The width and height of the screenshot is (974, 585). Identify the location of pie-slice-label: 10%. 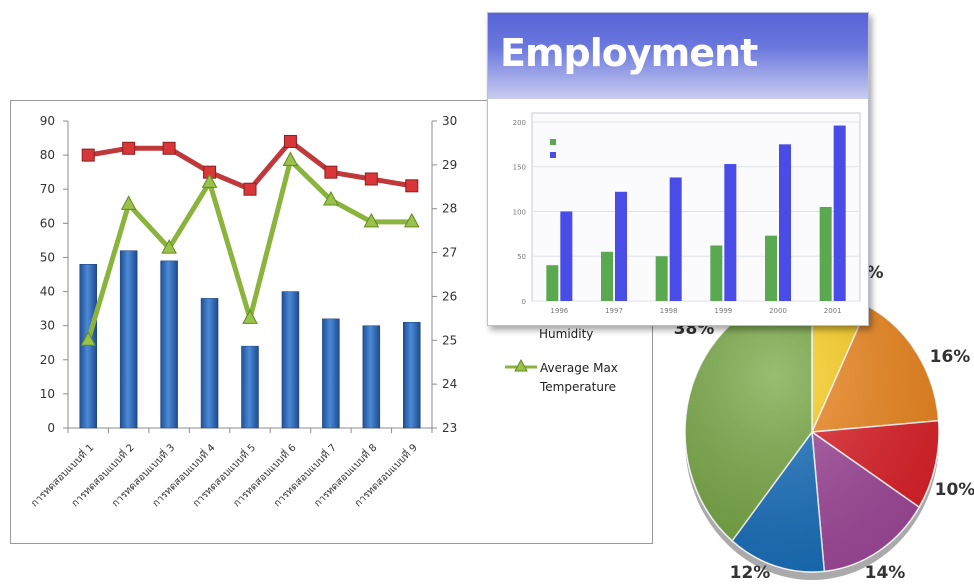
(954, 490).